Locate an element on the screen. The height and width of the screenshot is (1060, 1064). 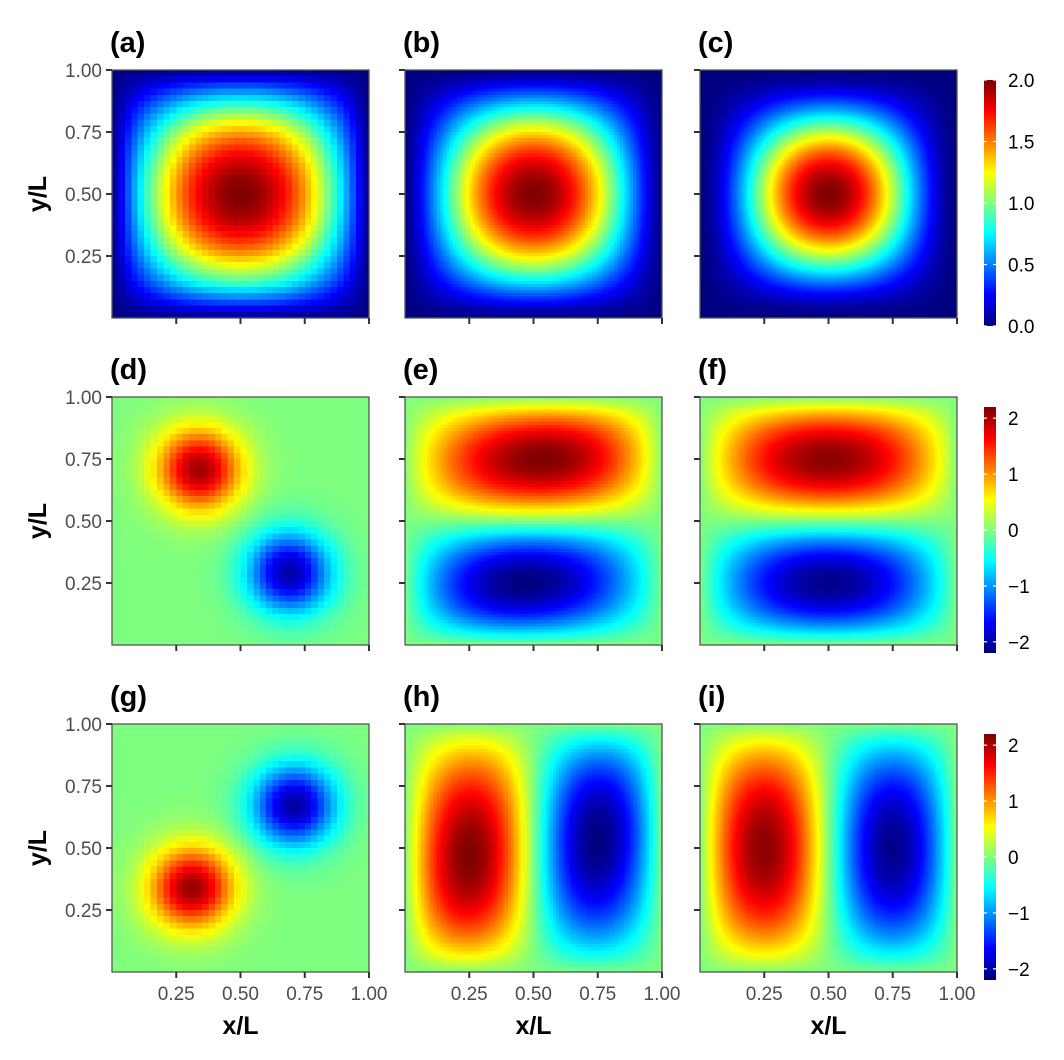
panel-label: (g) is located at coordinates (128, 697).